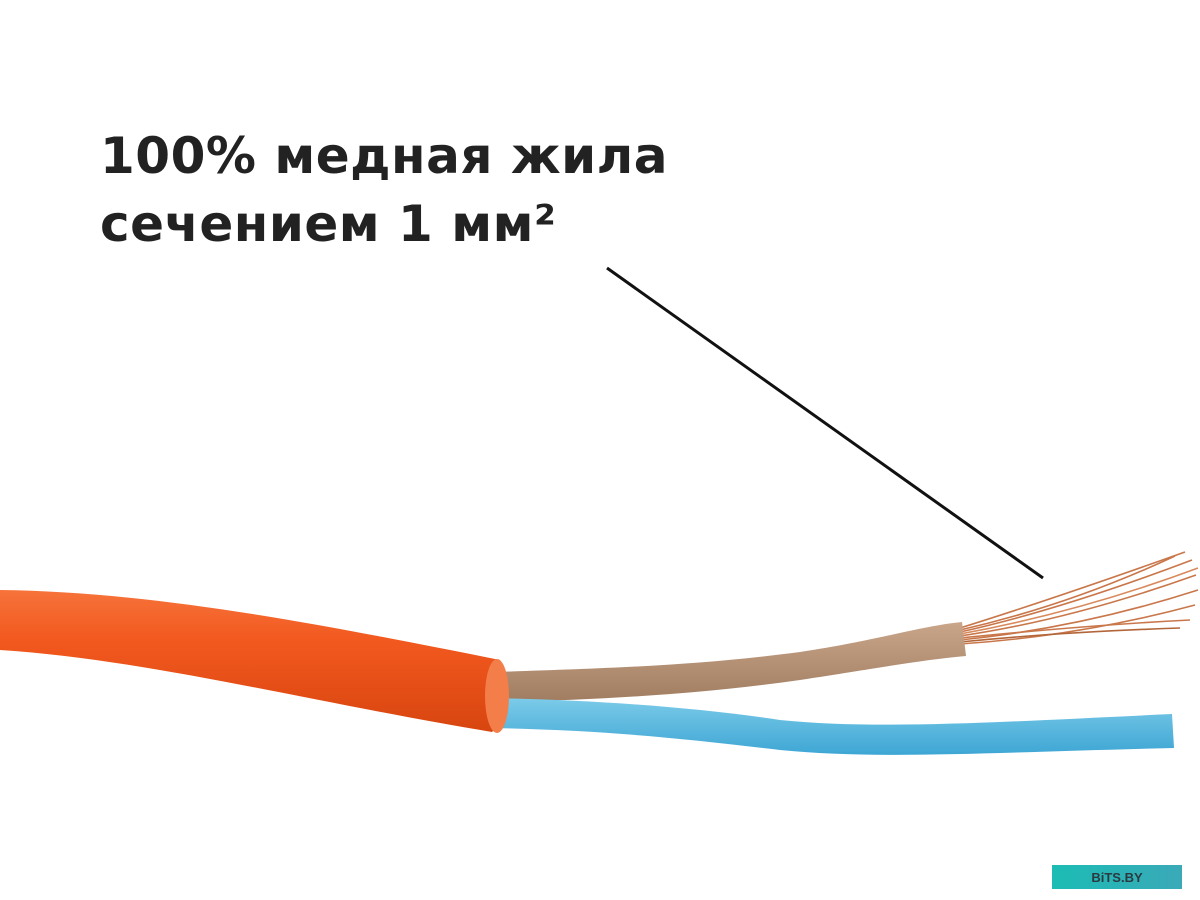  I want to click on copper-strands, so click(1079, 598).